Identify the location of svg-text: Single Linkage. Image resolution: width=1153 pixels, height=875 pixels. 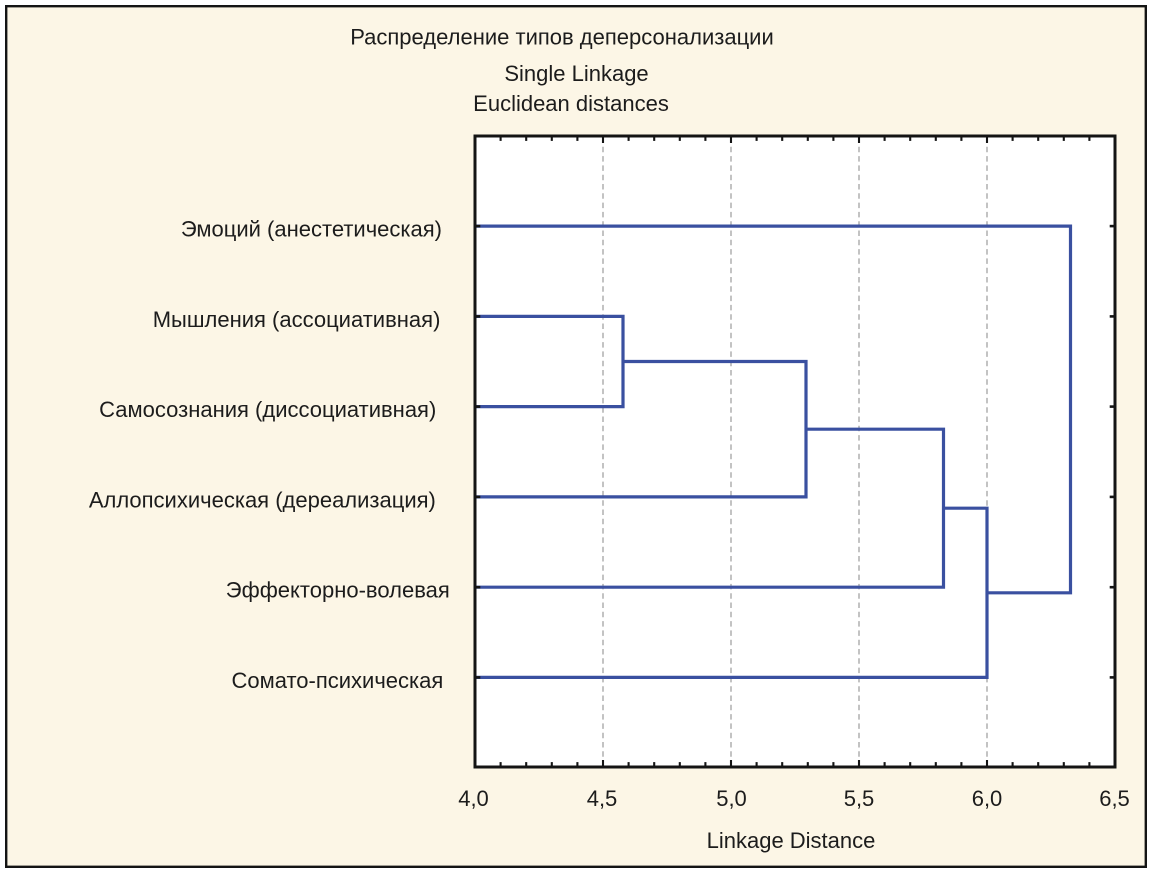
(576, 73).